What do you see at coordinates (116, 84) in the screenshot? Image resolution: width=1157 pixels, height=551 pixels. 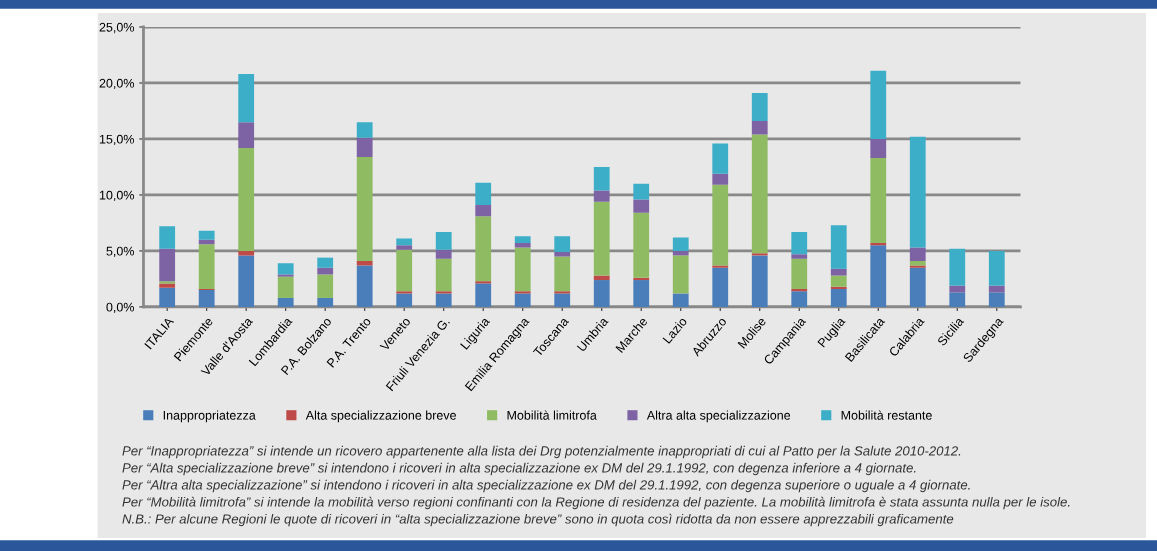 I see `y-tick-label: 20,0%` at bounding box center [116, 84].